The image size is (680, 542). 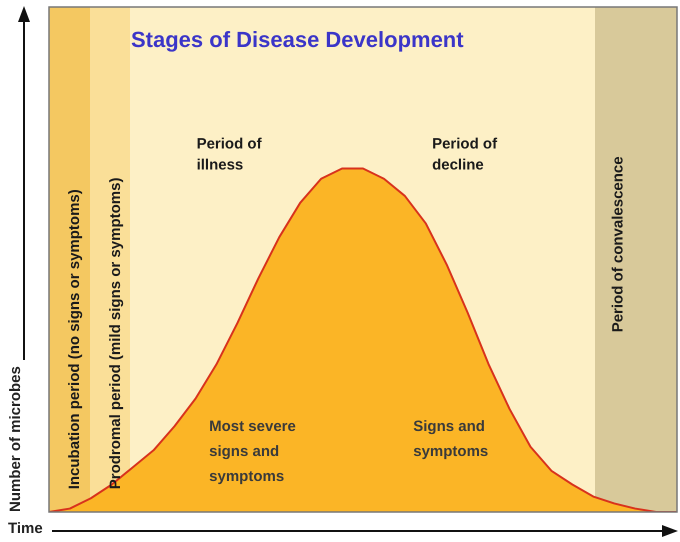 I want to click on annotation: Signs and symptoms, so click(x=450, y=439).